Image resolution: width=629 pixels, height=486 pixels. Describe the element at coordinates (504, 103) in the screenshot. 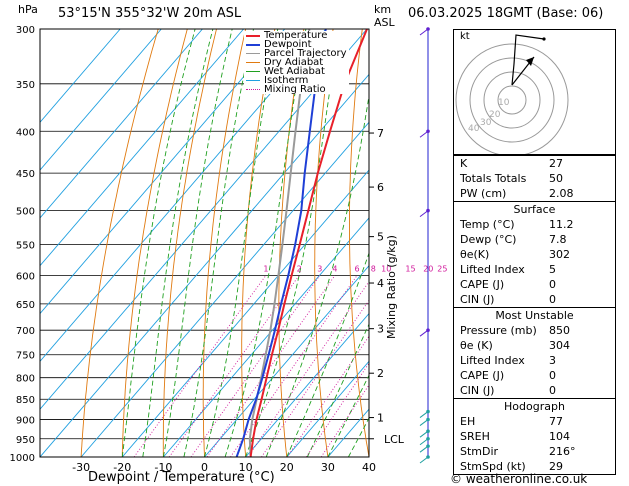

I see `hodo-ring-label: 10` at that location.